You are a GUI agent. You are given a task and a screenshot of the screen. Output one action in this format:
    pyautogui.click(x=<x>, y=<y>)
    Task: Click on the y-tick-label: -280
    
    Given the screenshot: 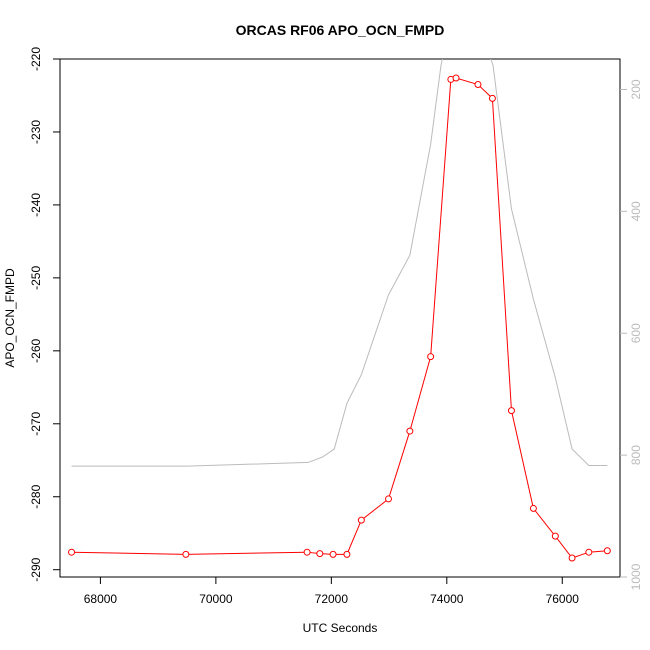 What is the action you would take?
    pyautogui.click(x=36, y=496)
    